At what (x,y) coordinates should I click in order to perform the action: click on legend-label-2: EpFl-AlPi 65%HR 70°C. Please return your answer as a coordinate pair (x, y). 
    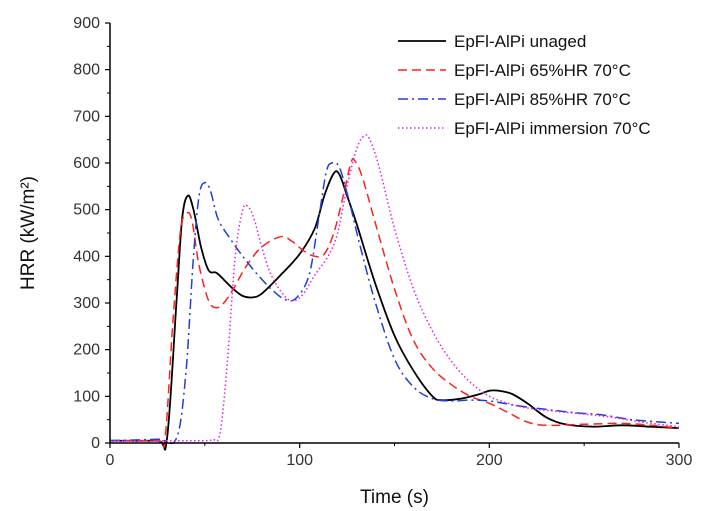
    Looking at the image, I should click on (542, 70).